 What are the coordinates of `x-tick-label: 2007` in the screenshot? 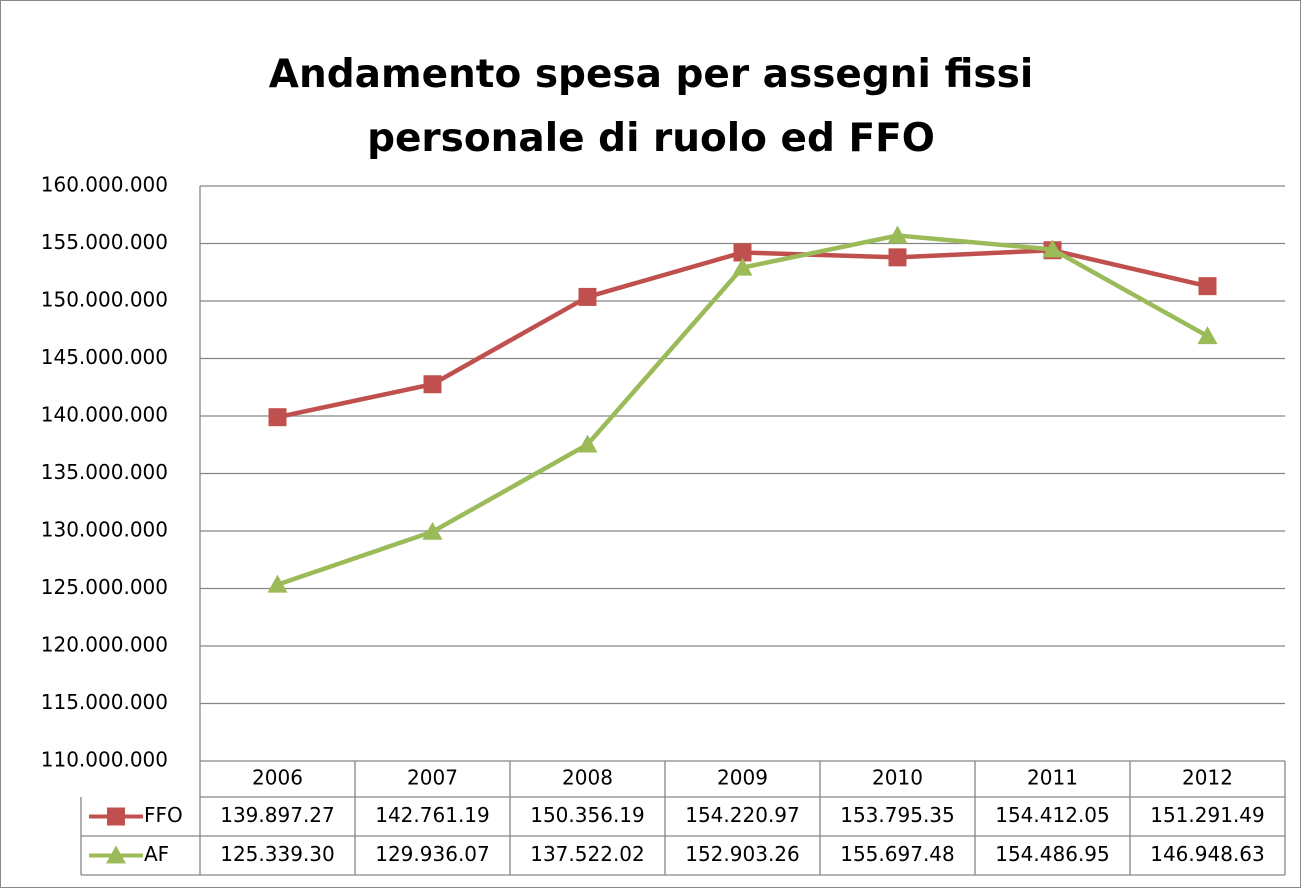 It's located at (432, 778).